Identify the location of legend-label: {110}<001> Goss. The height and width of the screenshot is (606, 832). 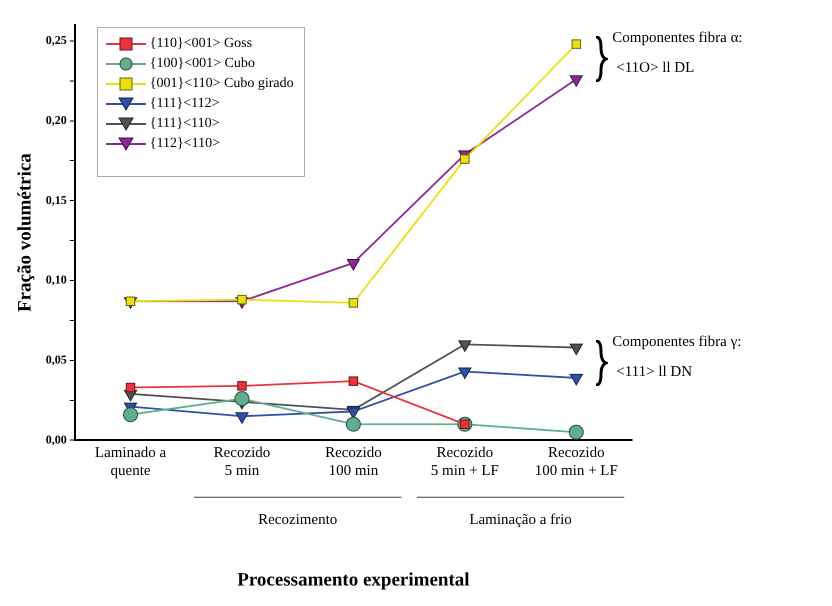
(201, 44).